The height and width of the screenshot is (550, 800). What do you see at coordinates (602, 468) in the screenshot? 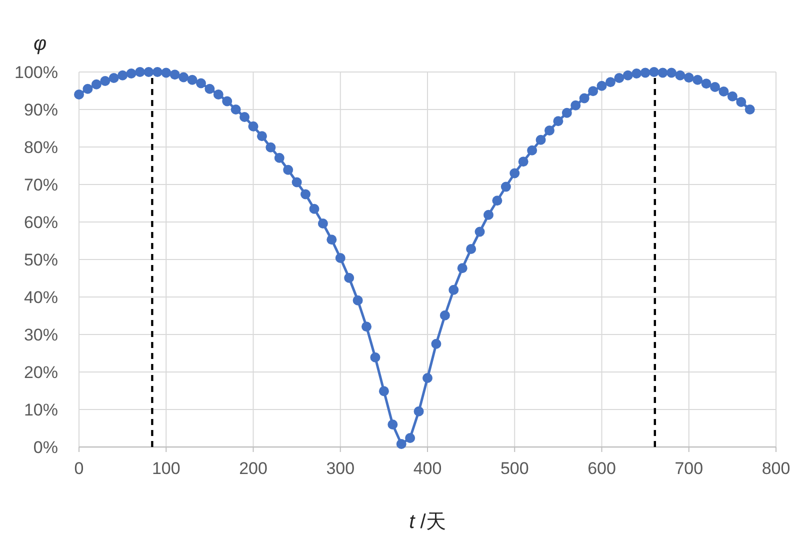
I see `x-tick-label: 600` at bounding box center [602, 468].